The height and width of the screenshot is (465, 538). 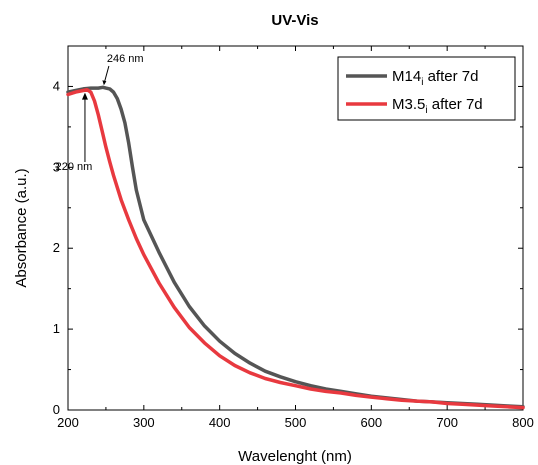 What do you see at coordinates (56, 247) in the screenshot?
I see `y-tick-label: 2` at bounding box center [56, 247].